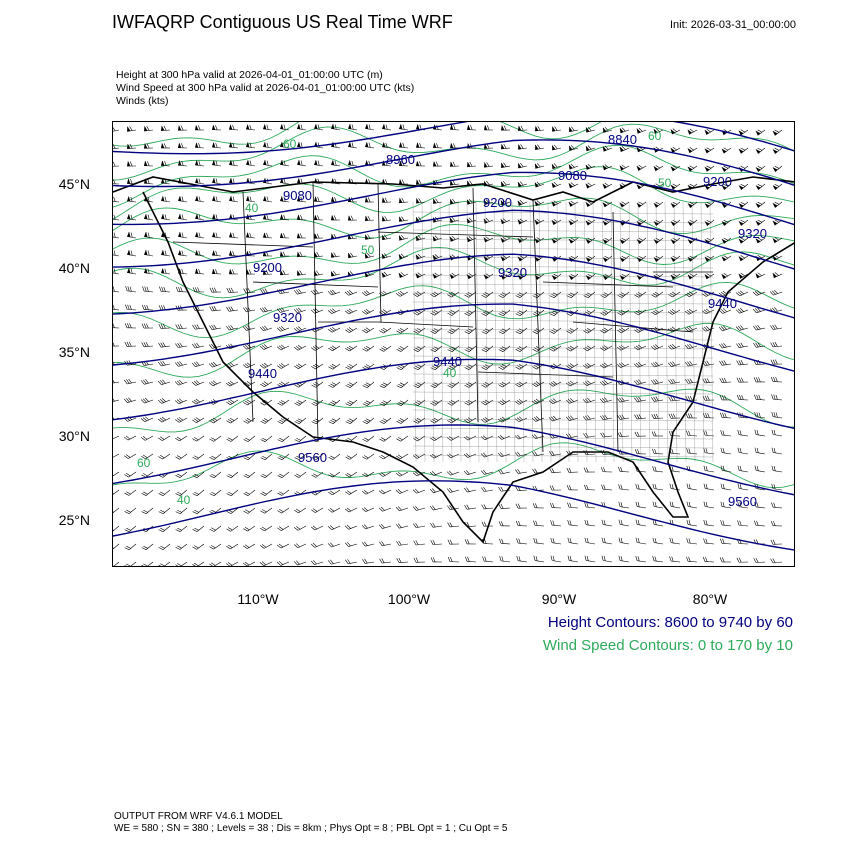  What do you see at coordinates (670, 622) in the screenshot?
I see `height-contours-legend: Height Contours: 8600 to 9740 by 60` at bounding box center [670, 622].